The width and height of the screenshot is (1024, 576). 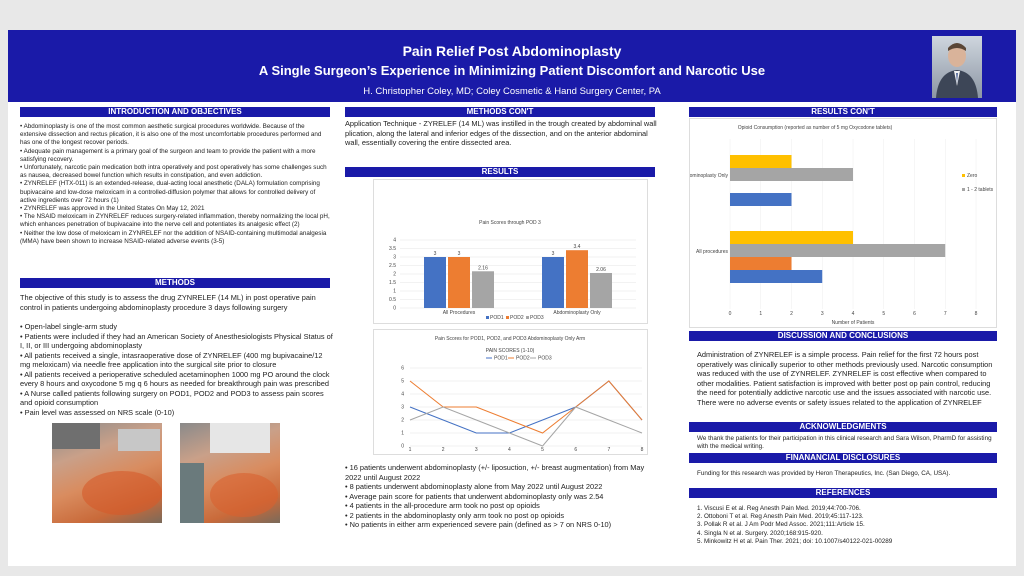 What do you see at coordinates (526, 426) in the screenshot?
I see `series-line-pod3` at bounding box center [526, 426].